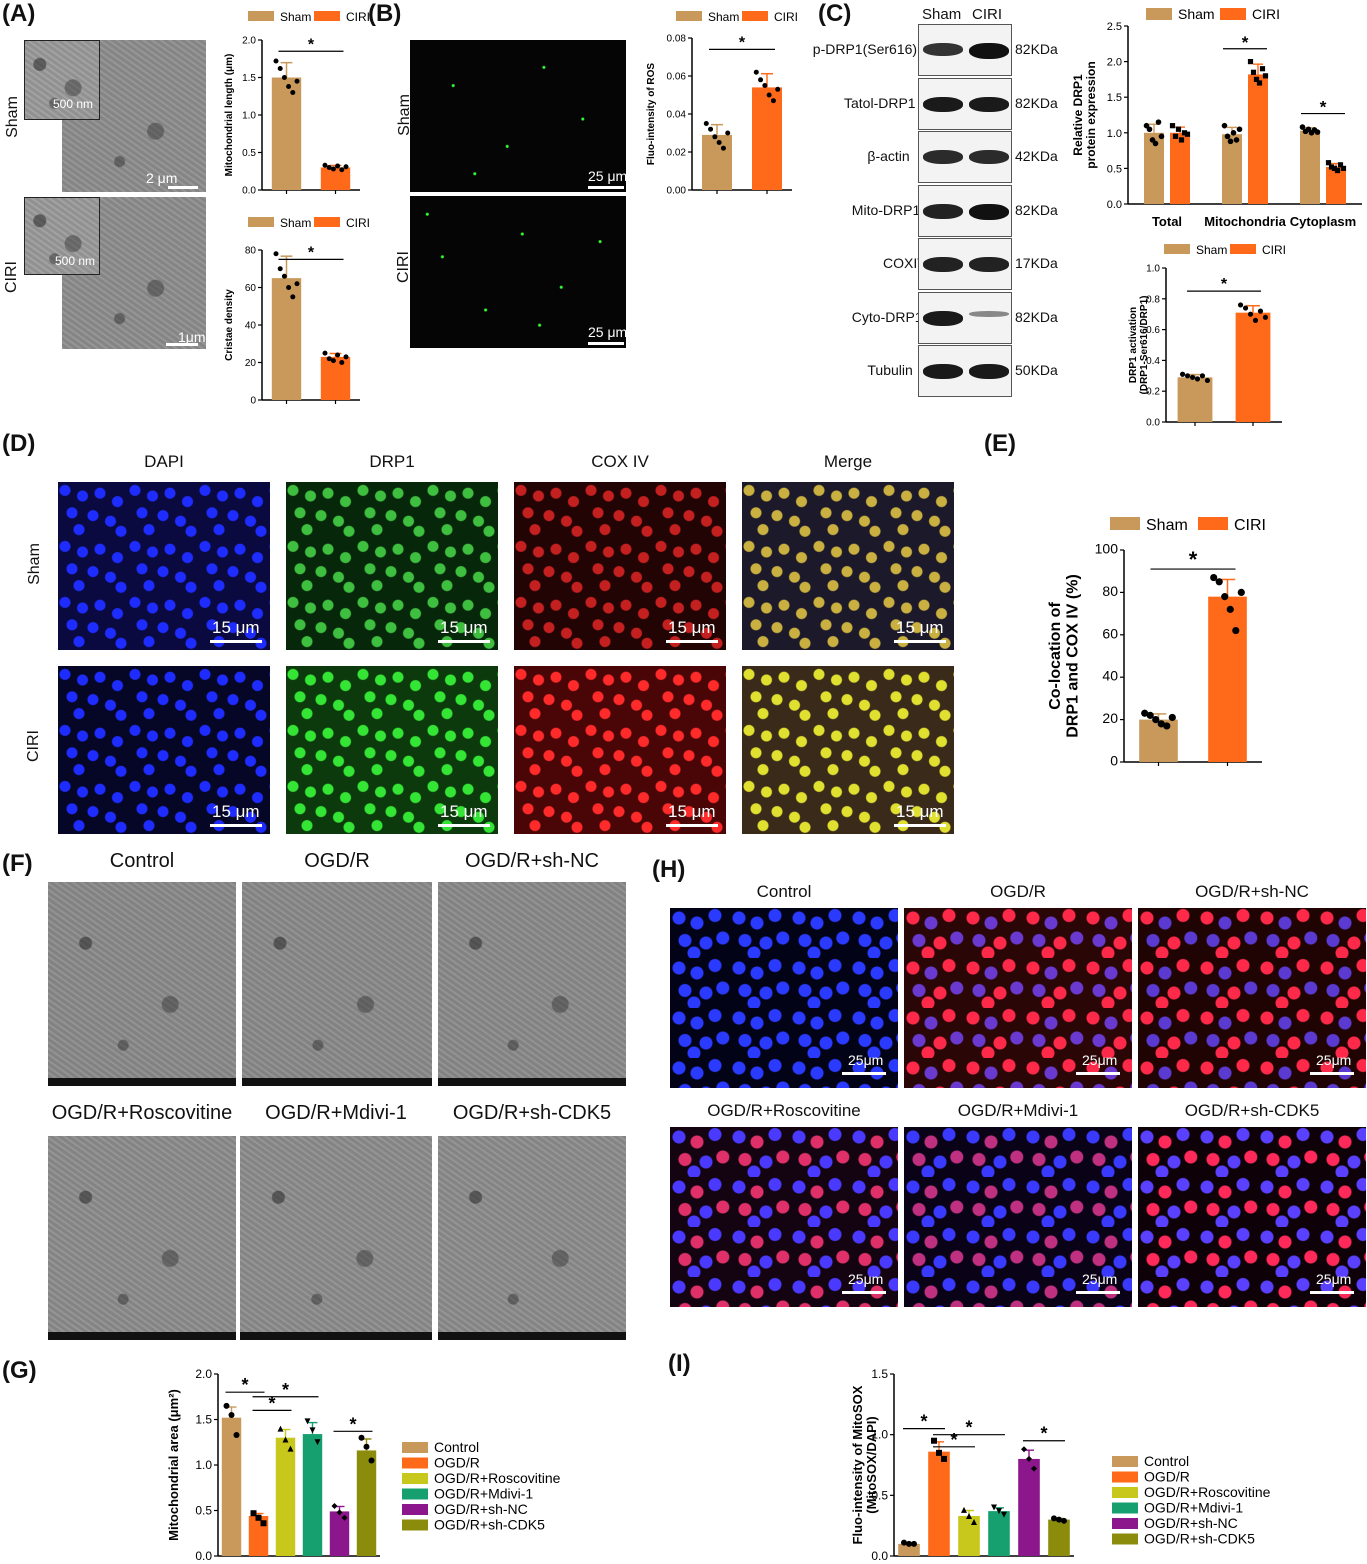 This screenshot has width=1367, height=1564. Describe the element at coordinates (1055, 656) in the screenshot. I see `y-axis-label: Co-location of` at that location.